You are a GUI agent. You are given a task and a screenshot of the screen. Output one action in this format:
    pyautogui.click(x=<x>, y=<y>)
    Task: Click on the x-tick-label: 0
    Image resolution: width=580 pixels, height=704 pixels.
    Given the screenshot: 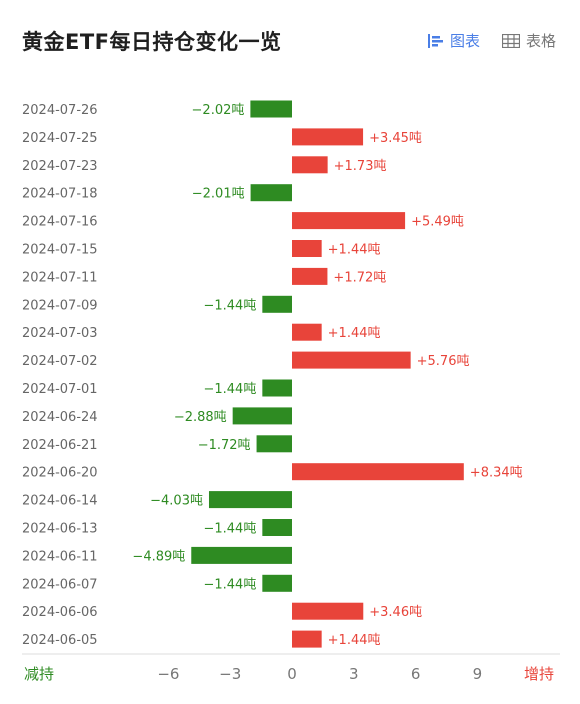 What is the action you would take?
    pyautogui.click(x=292, y=674)
    